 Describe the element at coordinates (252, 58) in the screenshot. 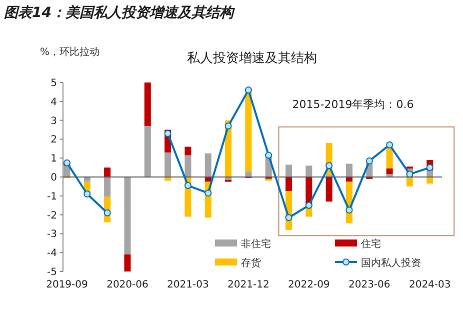

I see `chart-subtitle: 私人投资增速及其结构` at that location.